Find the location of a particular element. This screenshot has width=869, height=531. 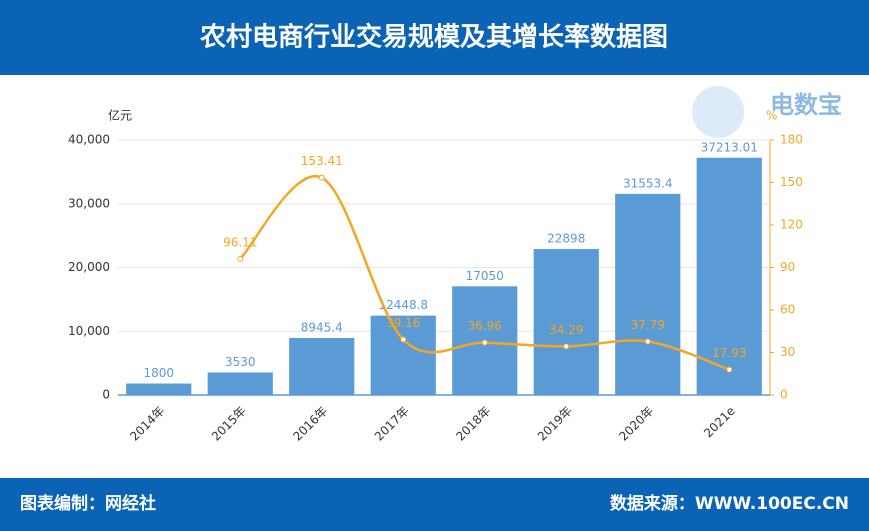

x-tick-label: 2021e is located at coordinates (719, 422).